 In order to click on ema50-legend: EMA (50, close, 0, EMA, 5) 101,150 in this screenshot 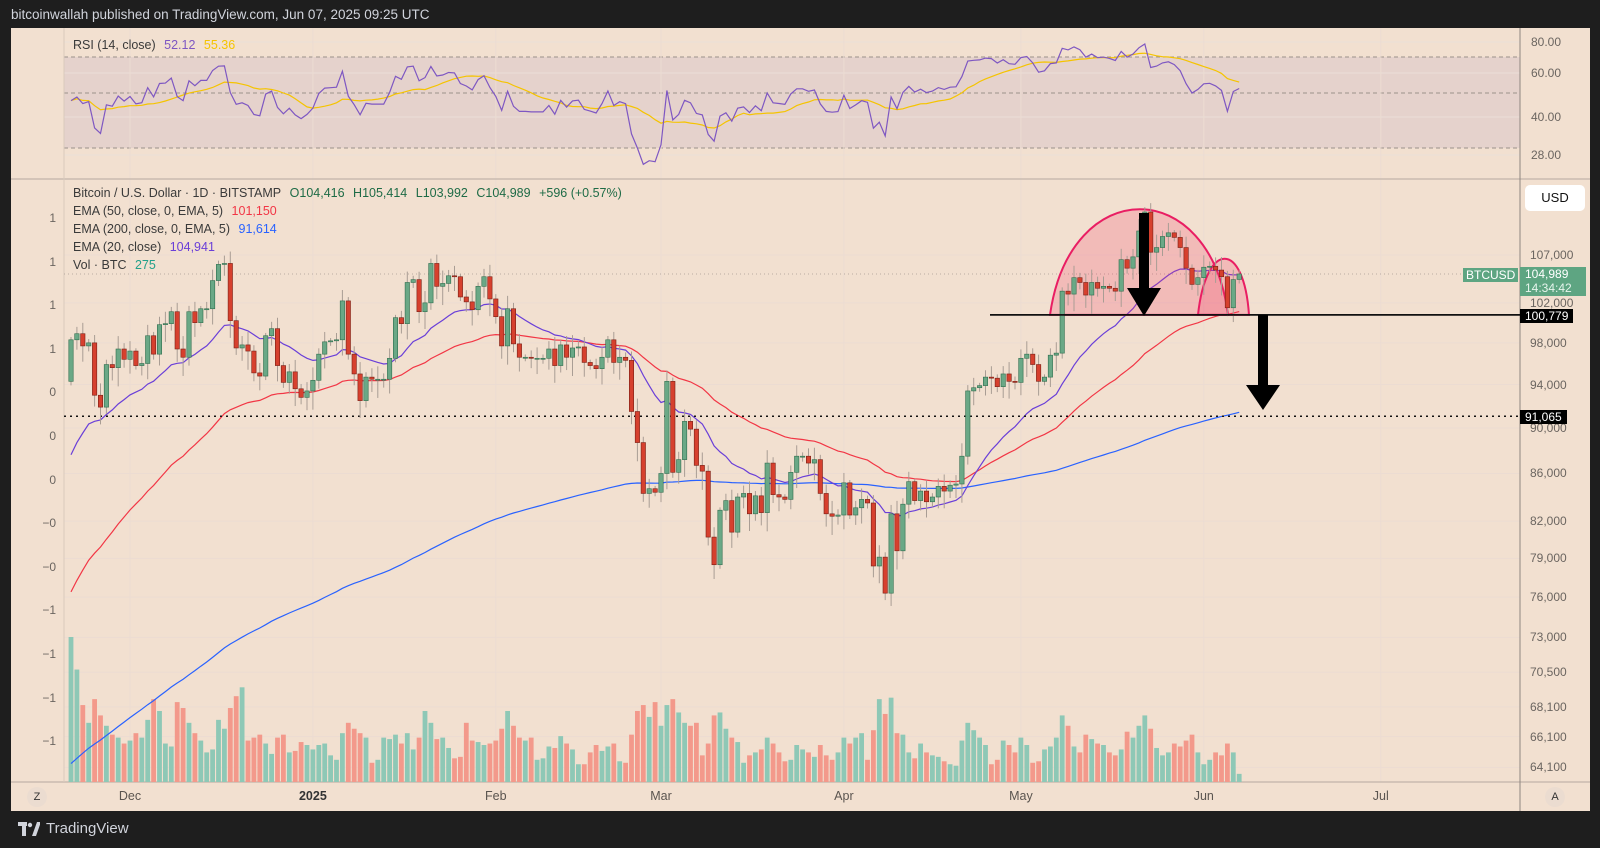, I will do `click(177, 211)`.